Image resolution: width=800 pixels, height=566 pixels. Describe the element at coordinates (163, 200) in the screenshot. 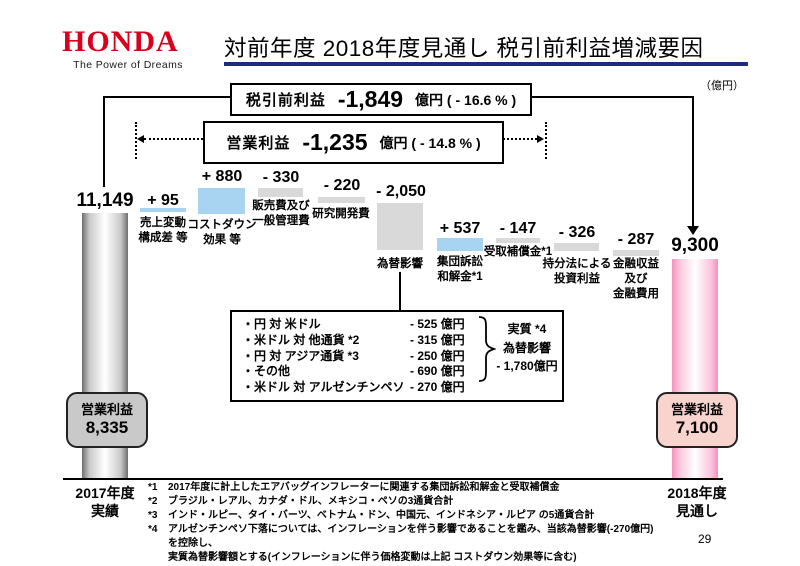

I see `bar-value-sales-mix: + 95` at that location.